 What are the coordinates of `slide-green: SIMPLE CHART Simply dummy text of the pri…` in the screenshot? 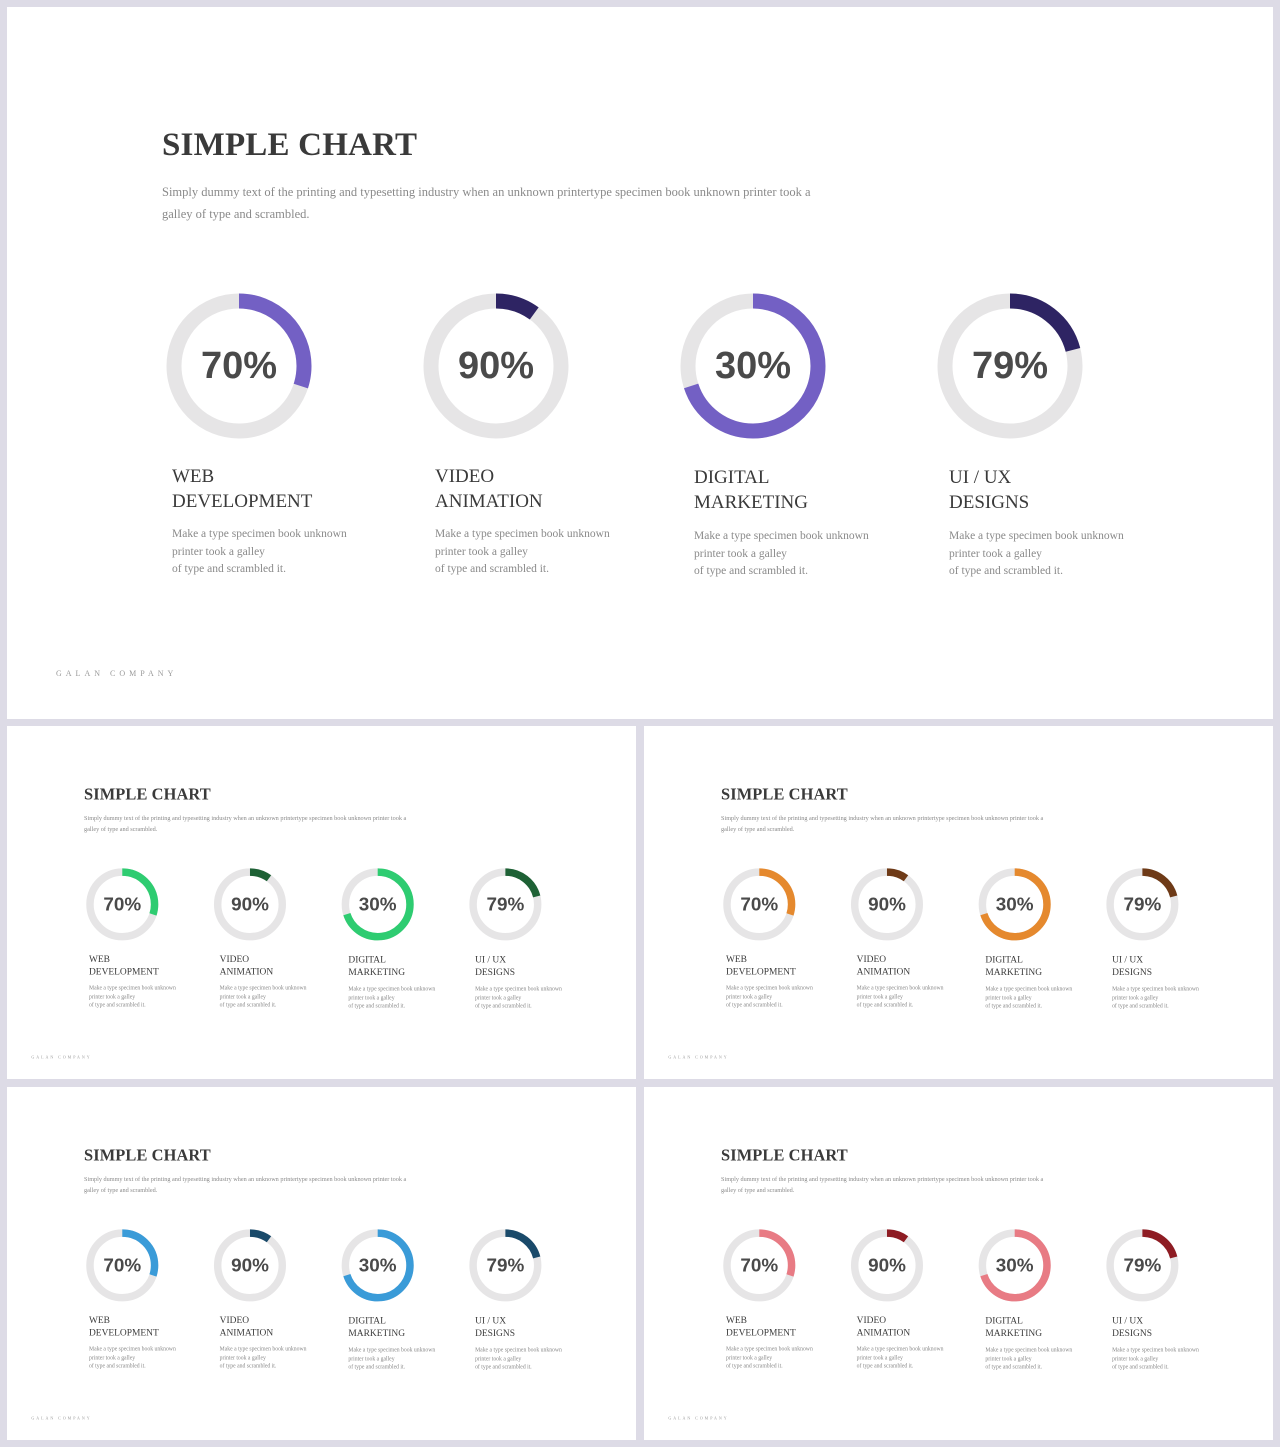 It's located at (321, 902).